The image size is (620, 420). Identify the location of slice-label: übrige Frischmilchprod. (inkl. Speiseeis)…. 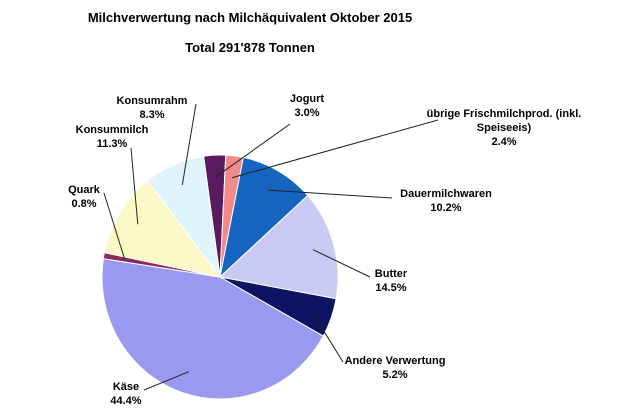
(504, 128).